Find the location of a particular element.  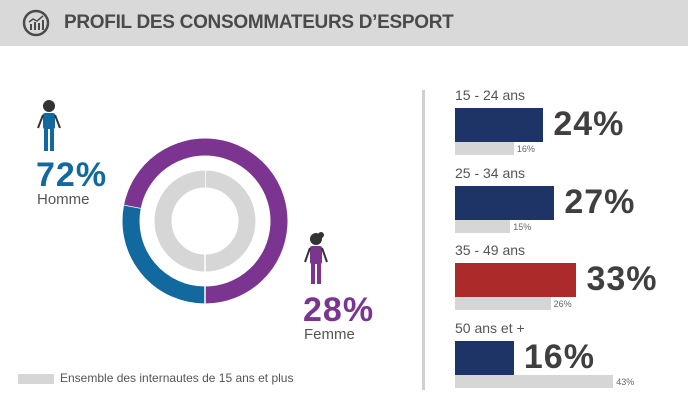

age-bar-value: 27% is located at coordinates (600, 202).